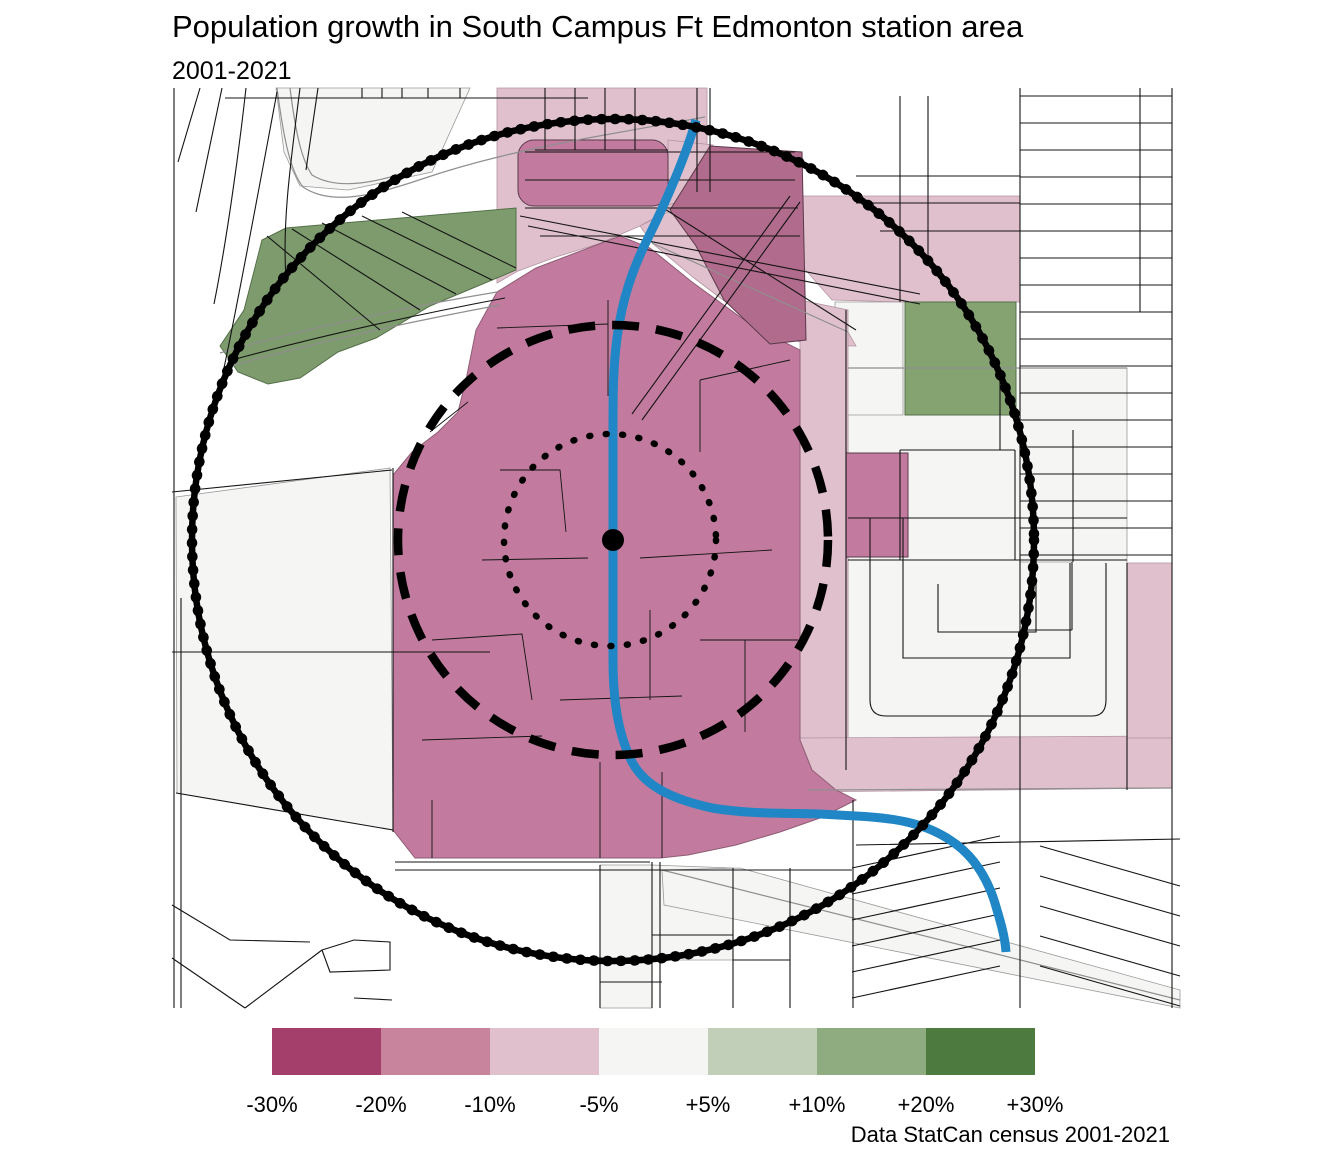  What do you see at coordinates (599, 1104) in the screenshot?
I see `legend-label-3: -5%` at bounding box center [599, 1104].